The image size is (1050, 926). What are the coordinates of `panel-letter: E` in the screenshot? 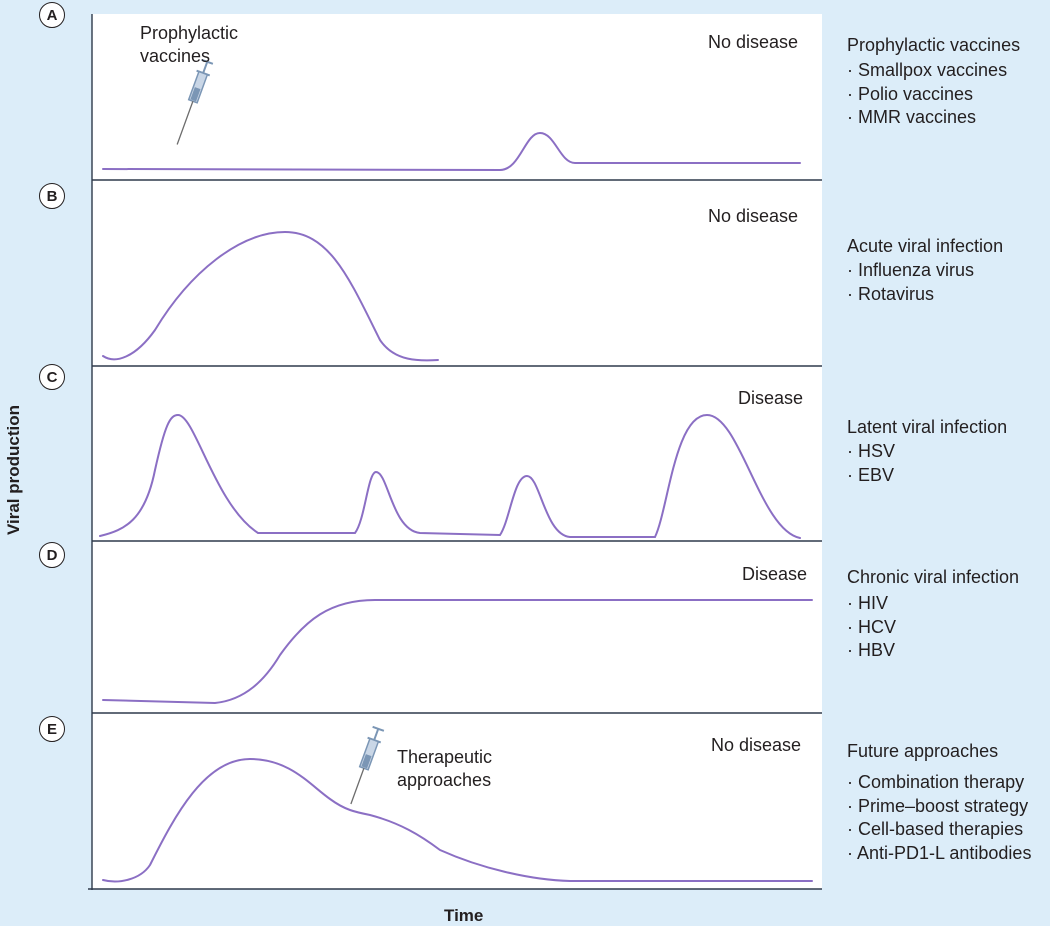 It's located at (52, 729).